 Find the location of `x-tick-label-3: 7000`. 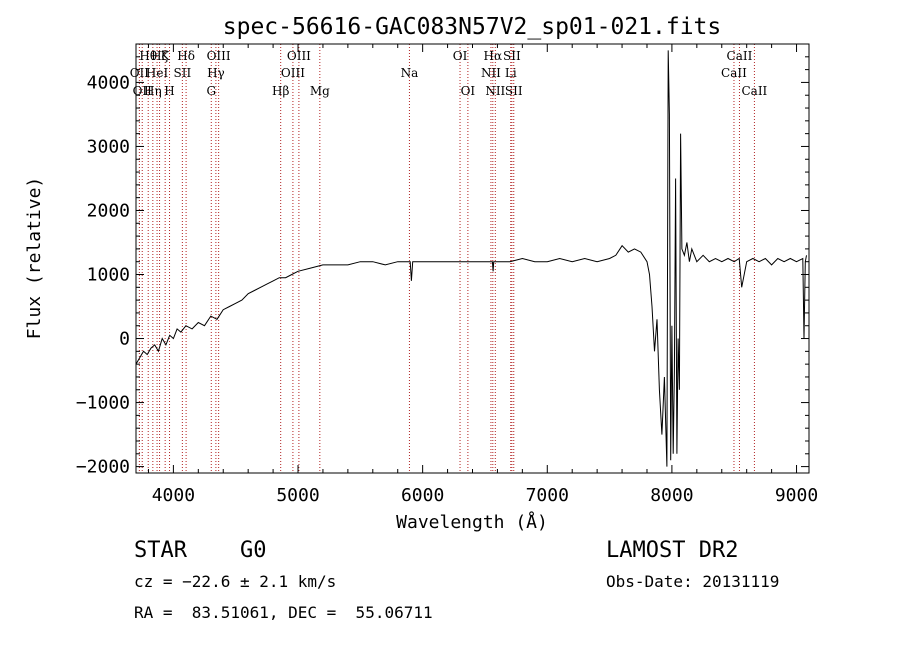

x-tick-label-3: 7000 is located at coordinates (547, 495).